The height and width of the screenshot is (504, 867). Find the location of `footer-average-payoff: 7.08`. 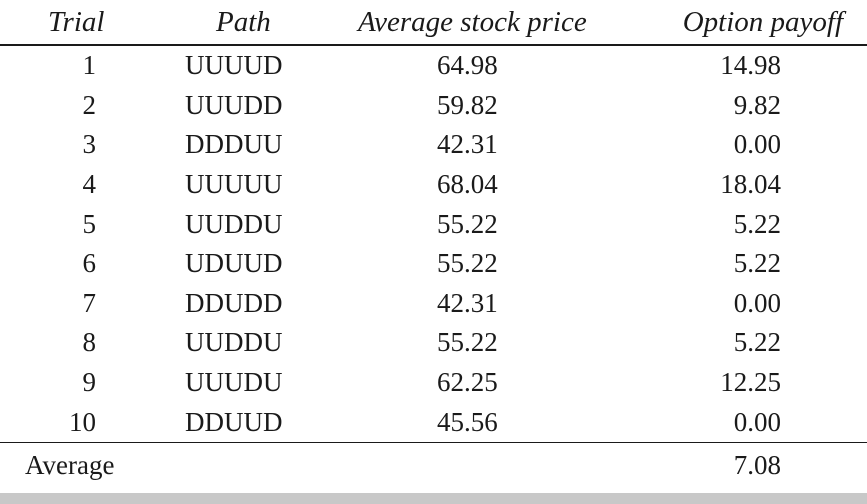

footer-average-payoff: 7.08 is located at coordinates (733, 464).